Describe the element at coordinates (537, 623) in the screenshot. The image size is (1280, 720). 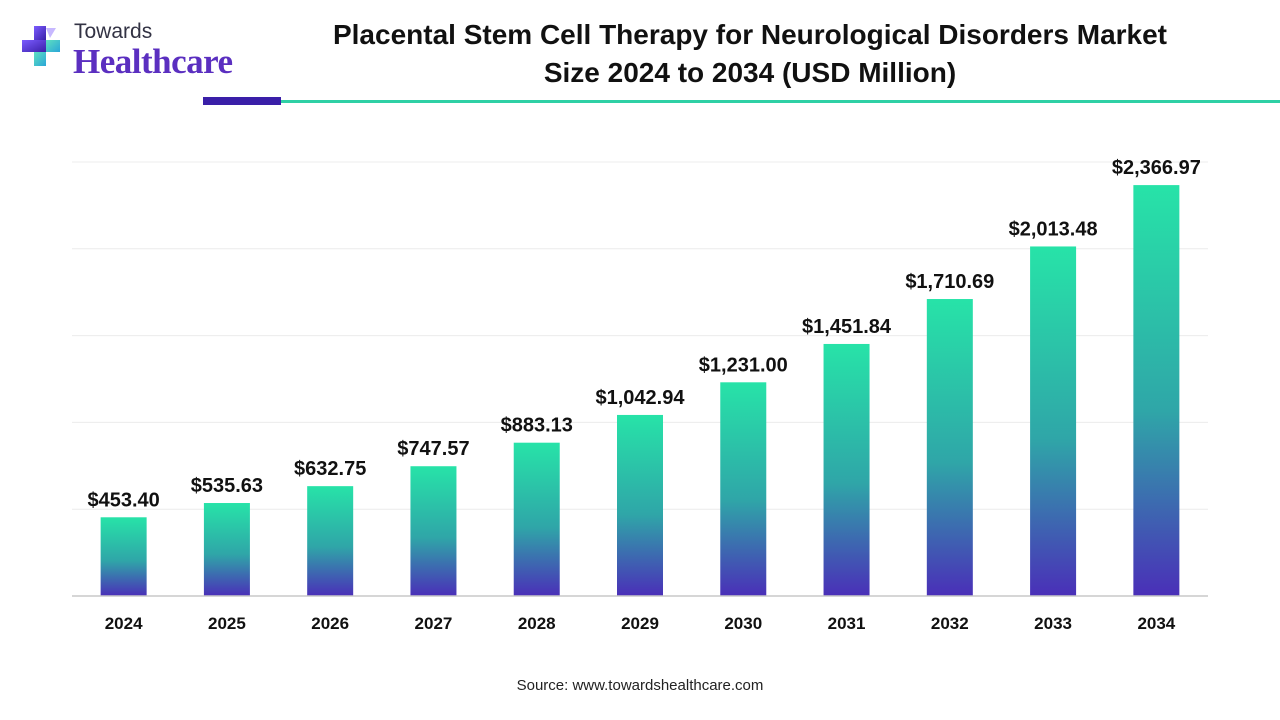
I see `x-tick-label-2028: 2028` at that location.